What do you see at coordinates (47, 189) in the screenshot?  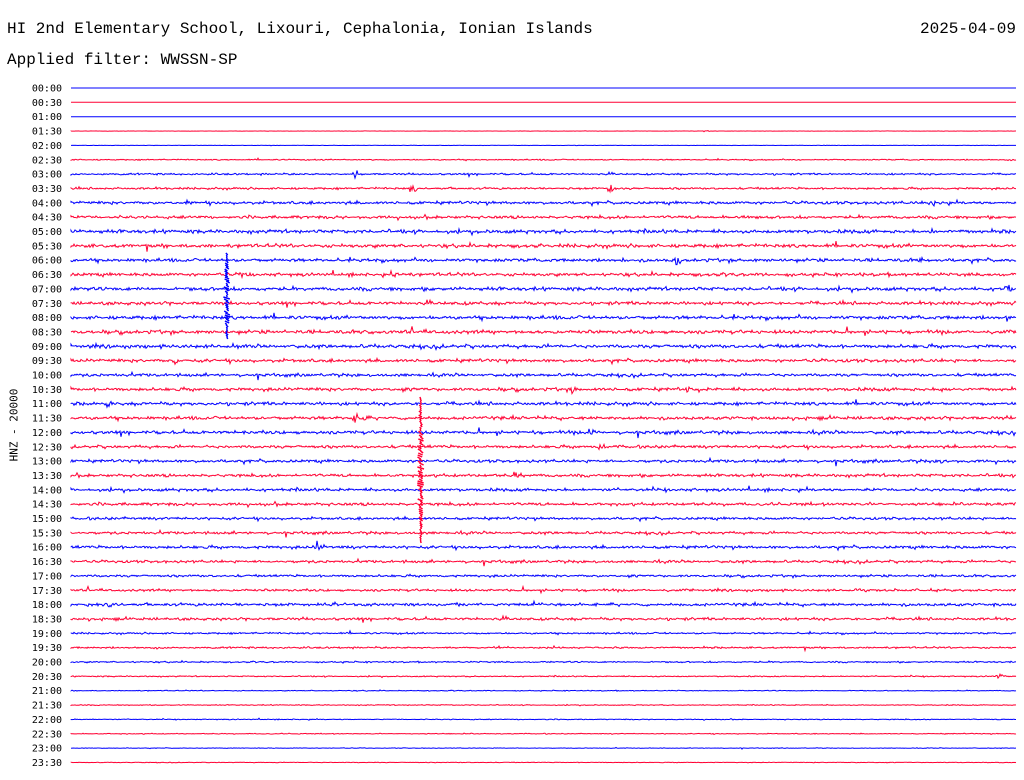 I see `row-time-label: 03:30` at bounding box center [47, 189].